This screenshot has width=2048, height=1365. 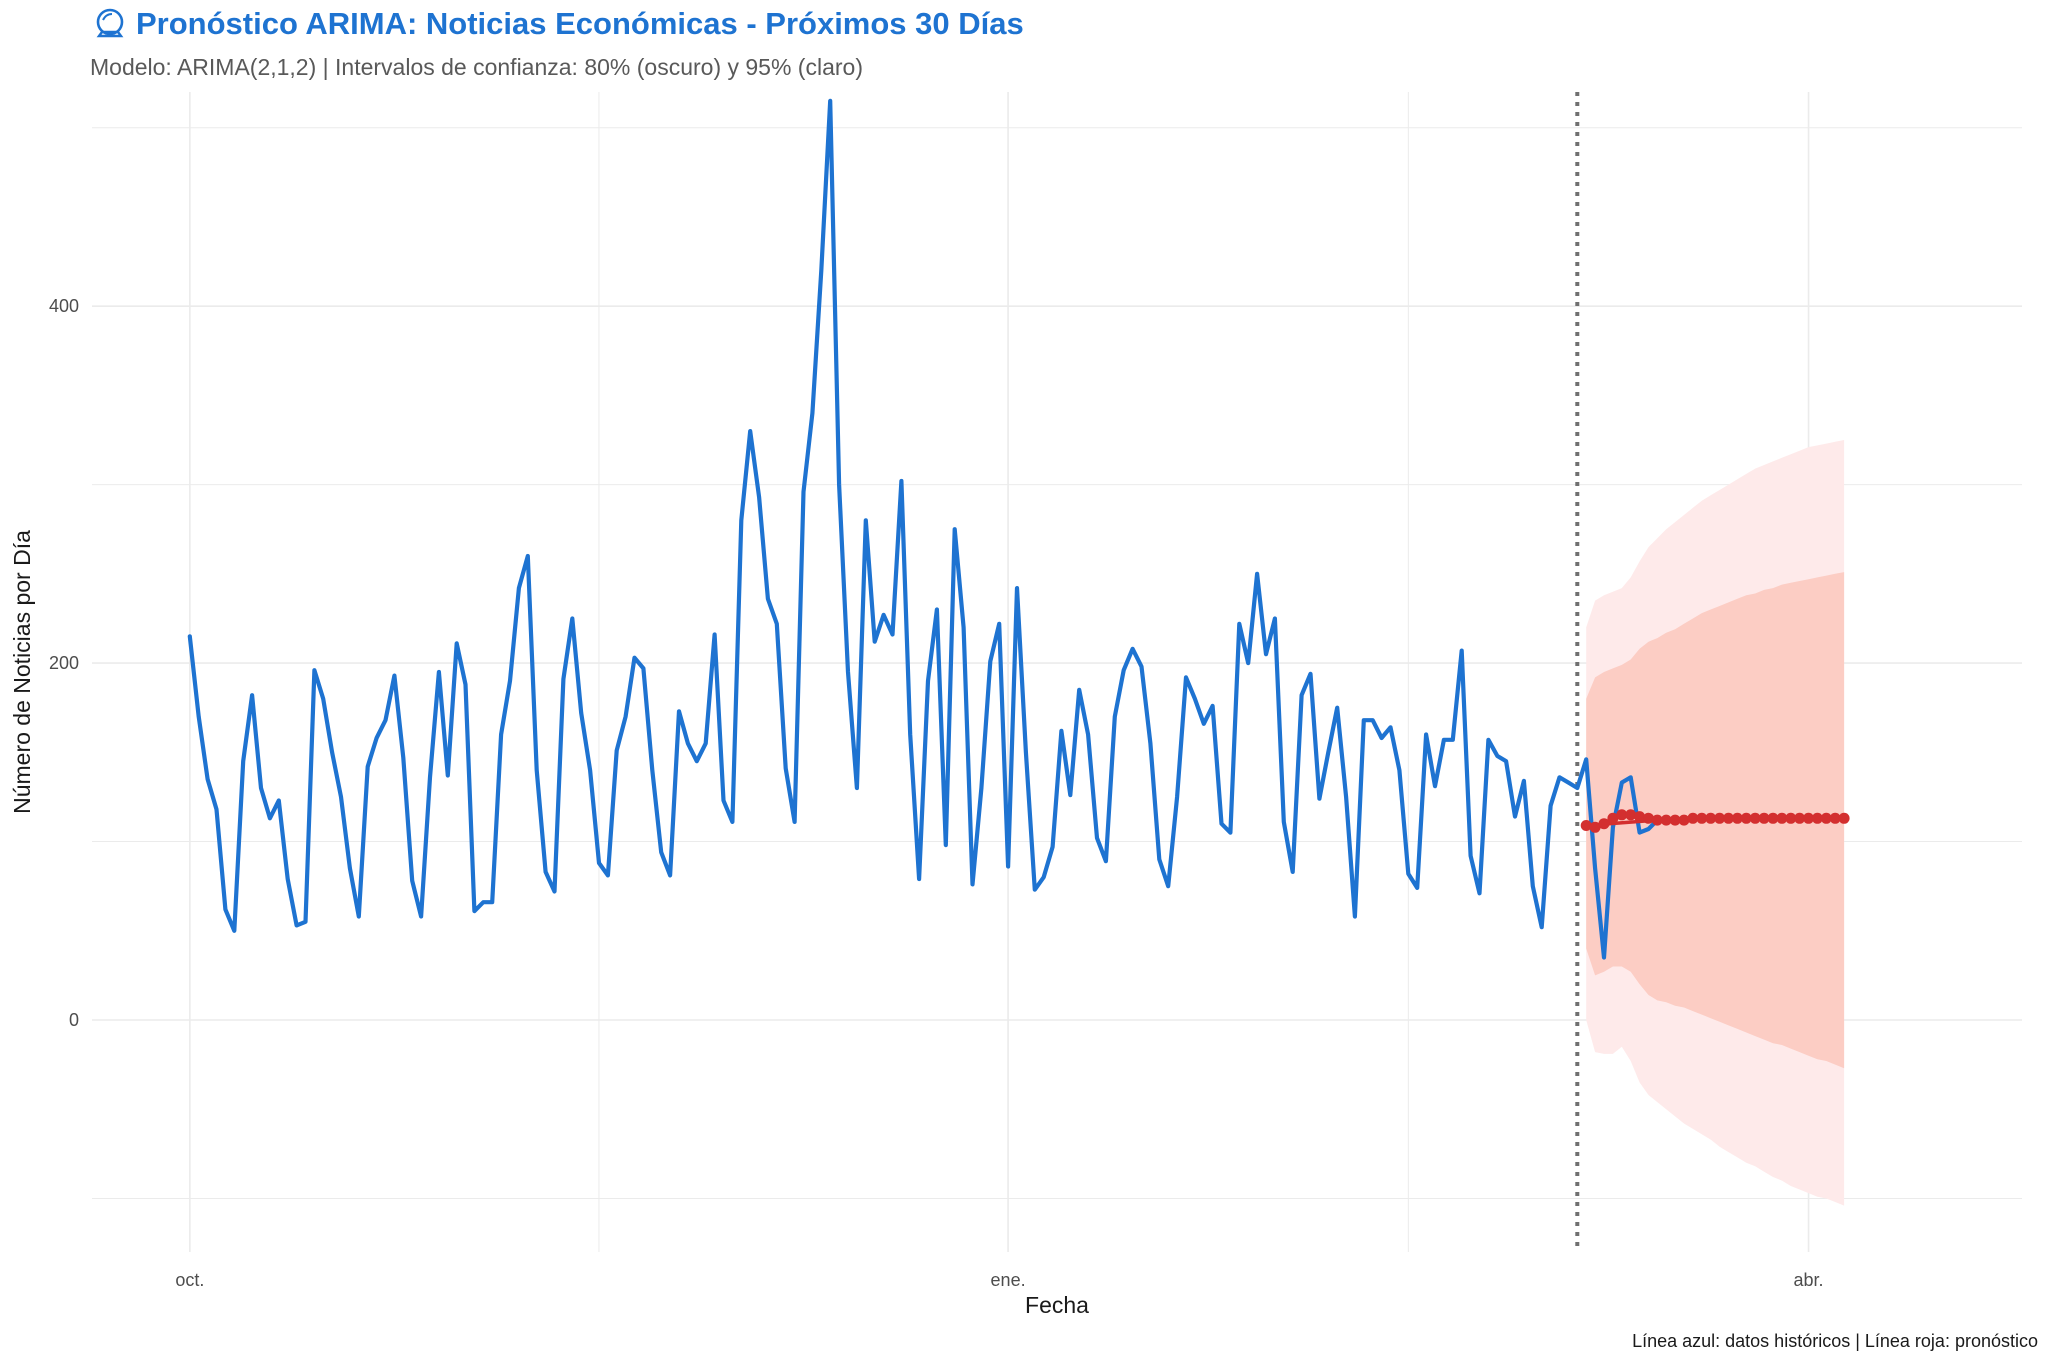 I want to click on crystal-ball-icon, so click(x=110, y=23).